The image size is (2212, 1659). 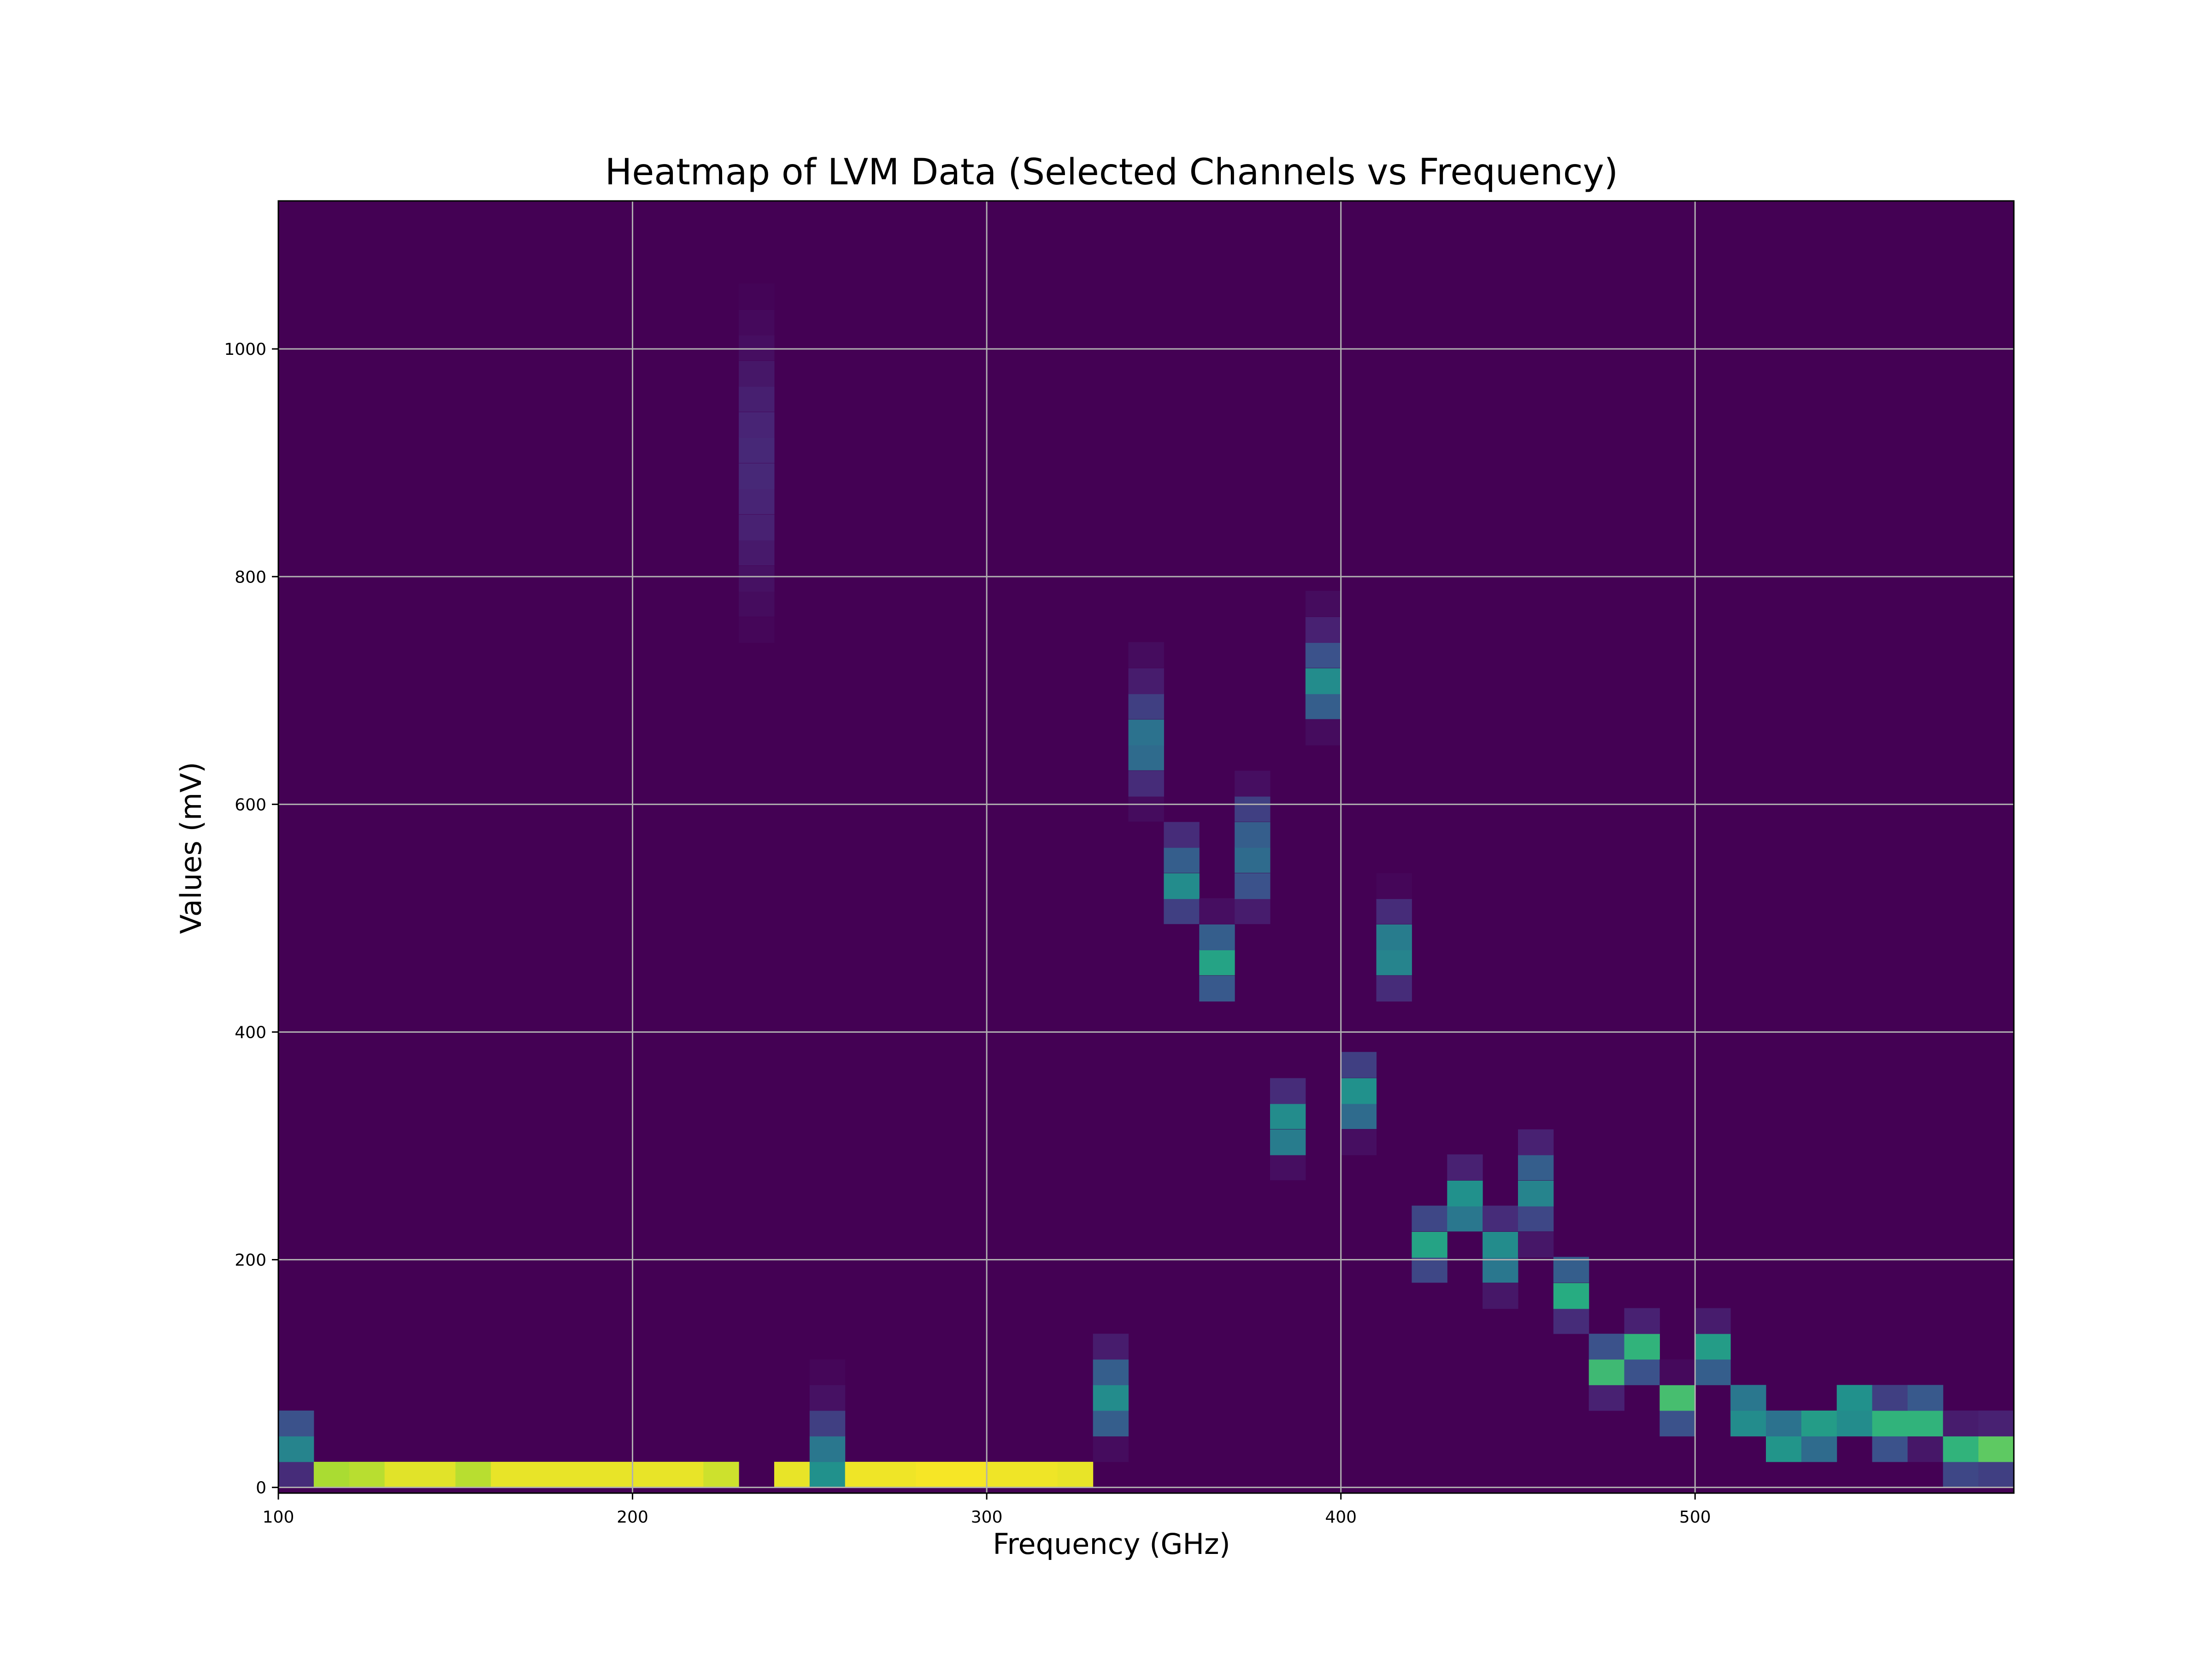 I want to click on y-tick-label-800: 800, so click(x=250, y=577).